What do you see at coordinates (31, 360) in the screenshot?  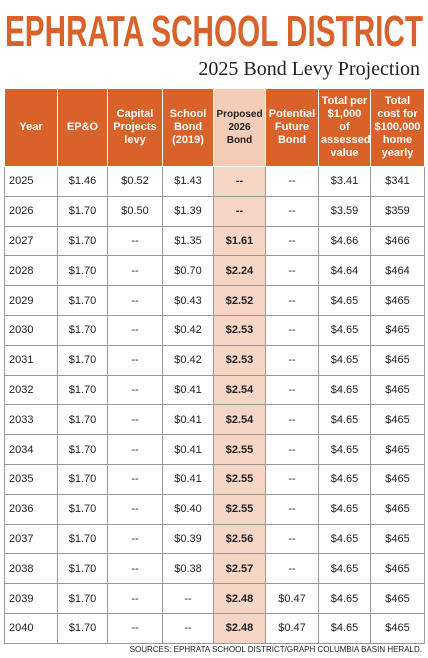 I see `table-cell: 2031` at bounding box center [31, 360].